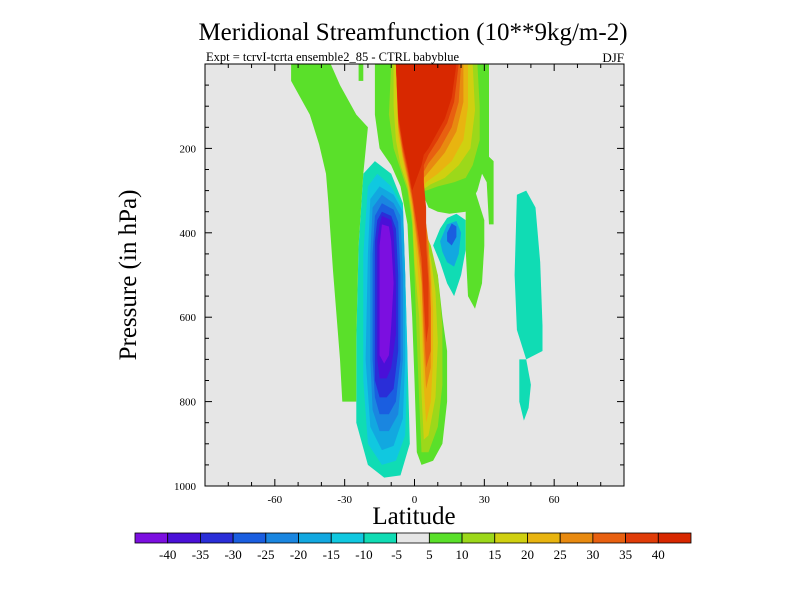  Describe the element at coordinates (413, 516) in the screenshot. I see `x-axis-label: Latitude` at that location.